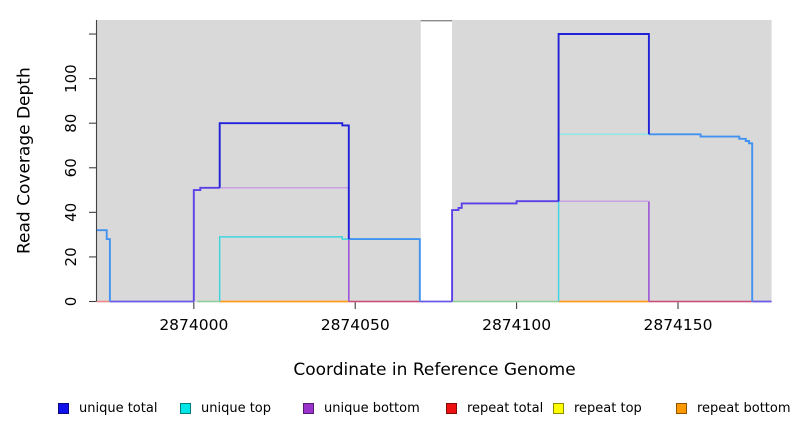 Image resolution: width=792 pixels, height=432 pixels. I want to click on legend-label: repeat total, so click(505, 408).